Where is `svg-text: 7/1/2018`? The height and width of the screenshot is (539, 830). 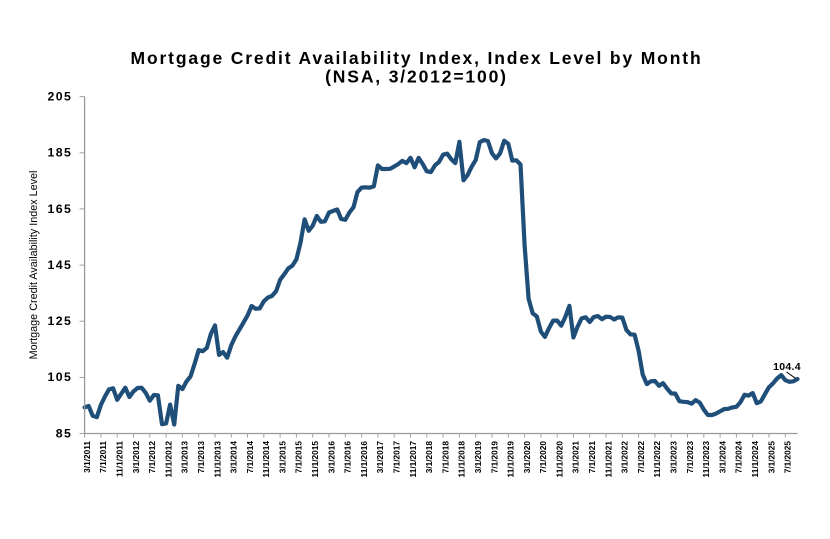 svg-text: 7/1/2018 is located at coordinates (445, 457).